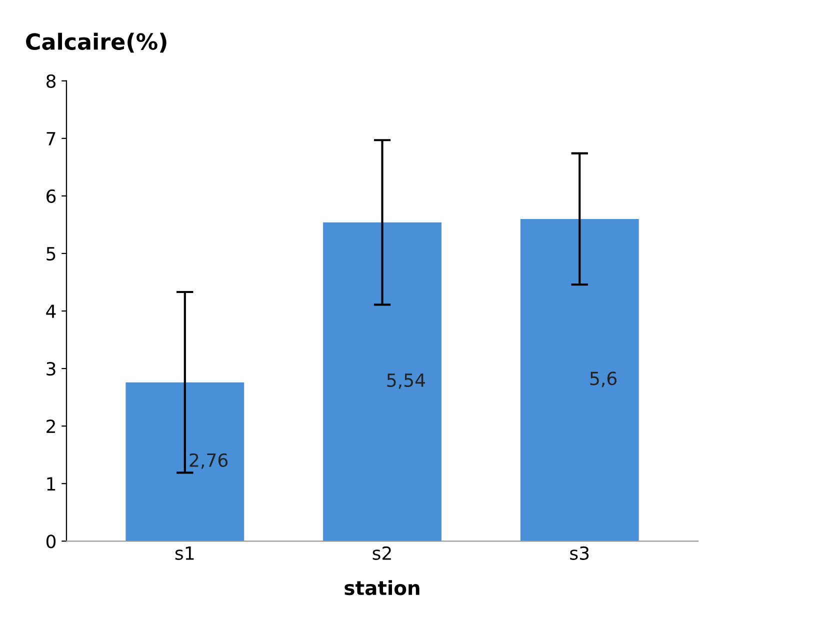 This screenshot has width=831, height=622. What do you see at coordinates (51, 139) in the screenshot?
I see `y-tick-label: 7` at bounding box center [51, 139].